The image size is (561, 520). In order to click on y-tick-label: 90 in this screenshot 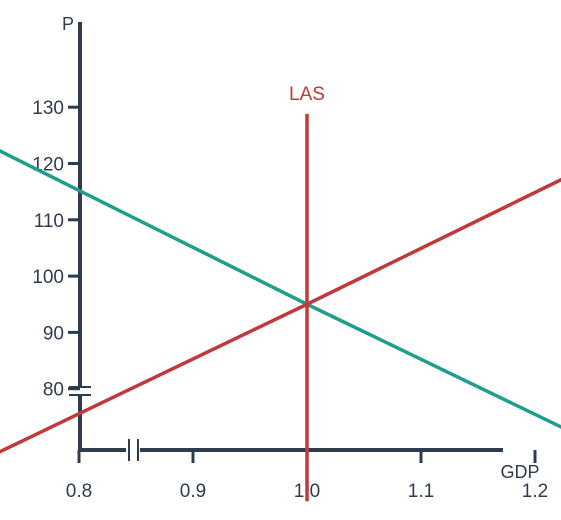, I will do `click(53, 333)`.